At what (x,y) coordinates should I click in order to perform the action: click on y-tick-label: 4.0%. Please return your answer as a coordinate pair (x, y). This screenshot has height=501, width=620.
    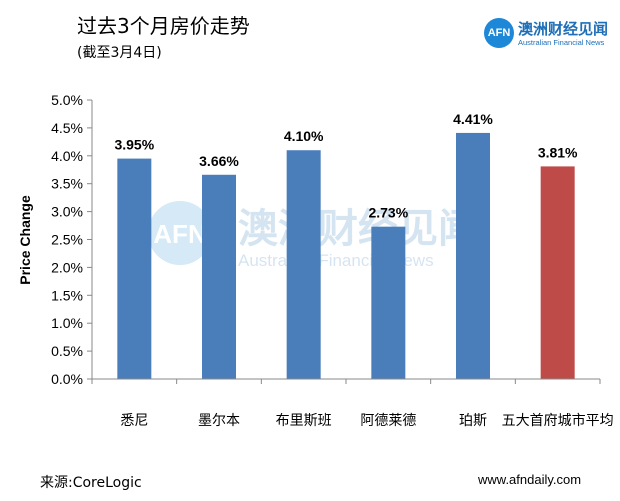
    Looking at the image, I should click on (67, 156).